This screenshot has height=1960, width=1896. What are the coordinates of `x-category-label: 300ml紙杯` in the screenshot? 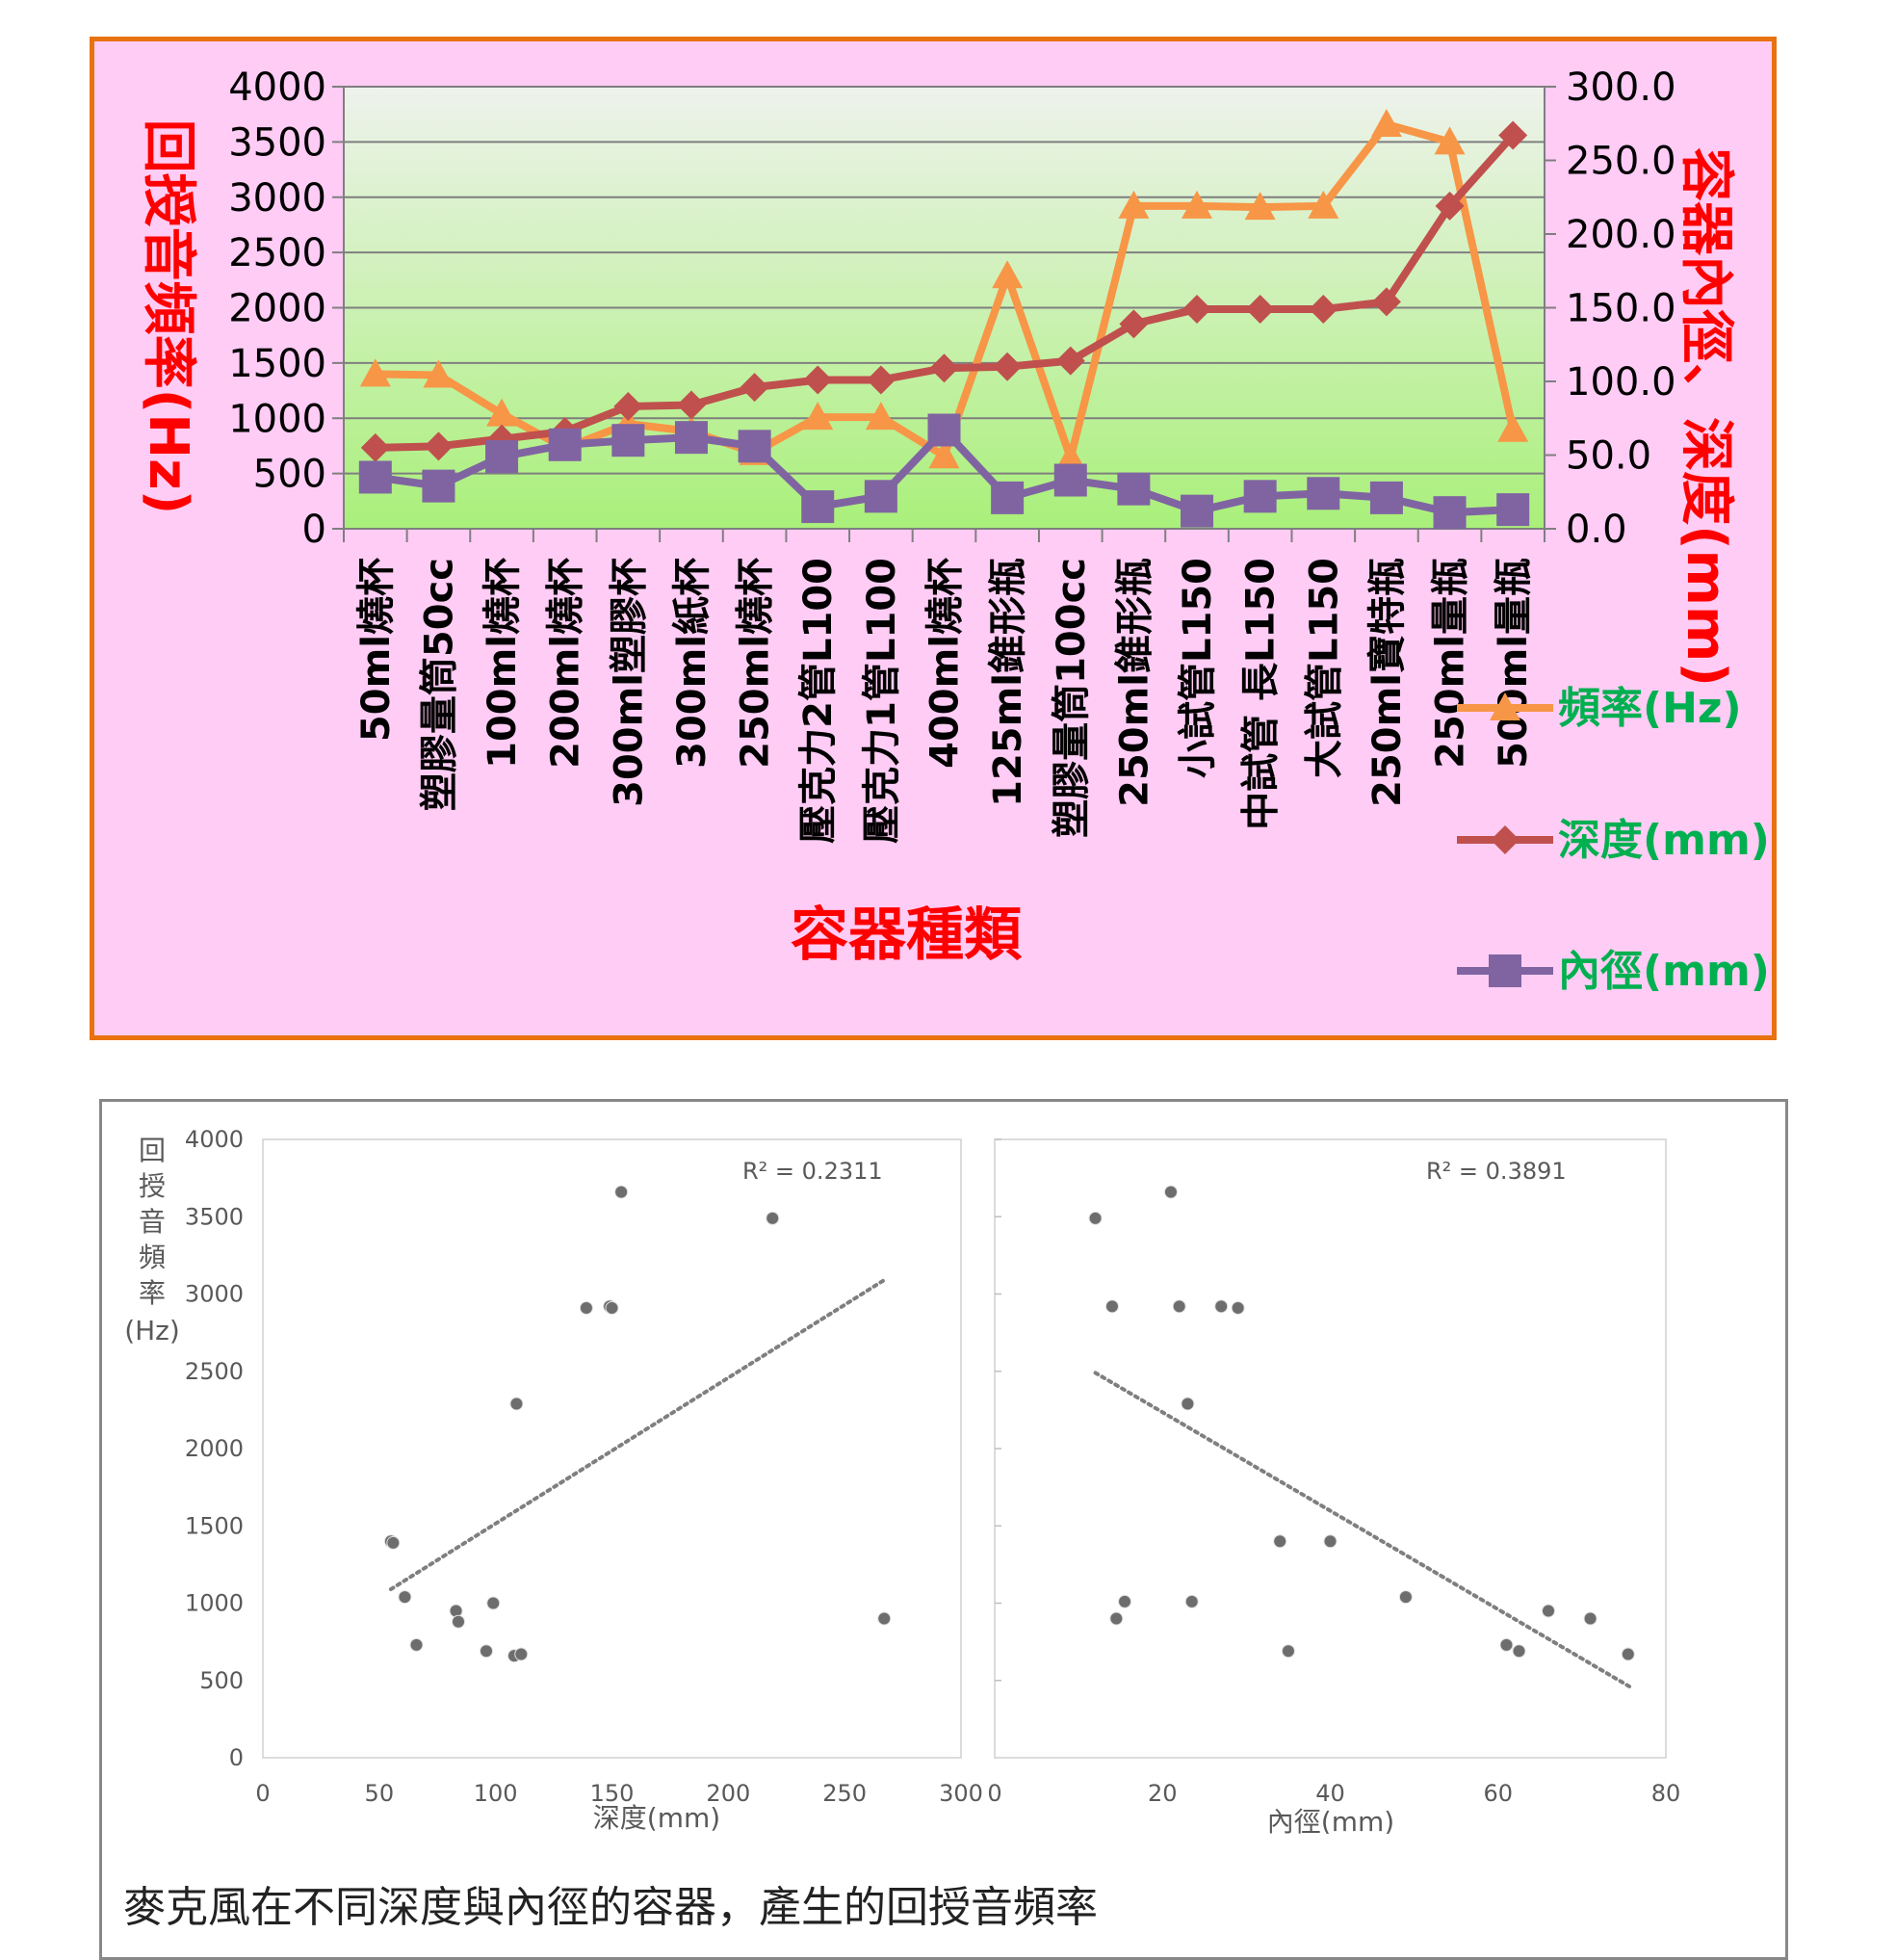 It's located at (692, 663).